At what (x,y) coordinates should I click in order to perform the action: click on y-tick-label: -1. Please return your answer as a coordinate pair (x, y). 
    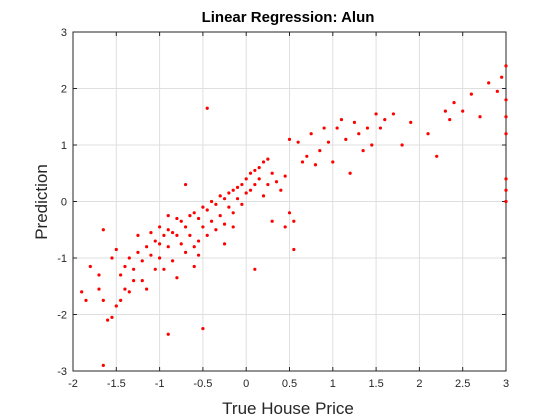
    Looking at the image, I should click on (62, 259).